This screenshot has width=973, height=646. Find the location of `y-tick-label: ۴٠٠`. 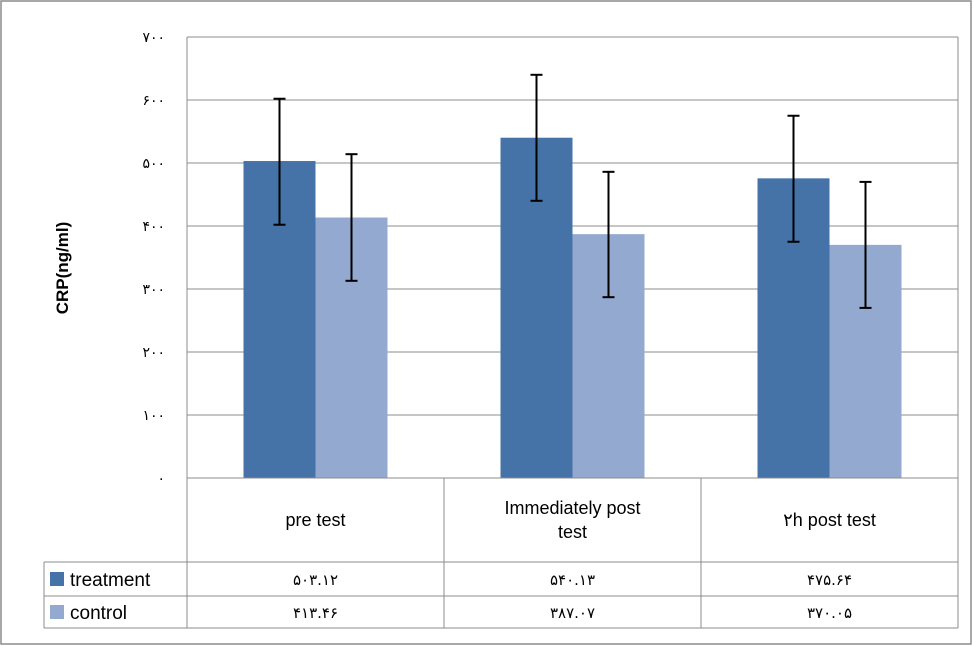

y-tick-label: ۴٠٠ is located at coordinates (153, 227).